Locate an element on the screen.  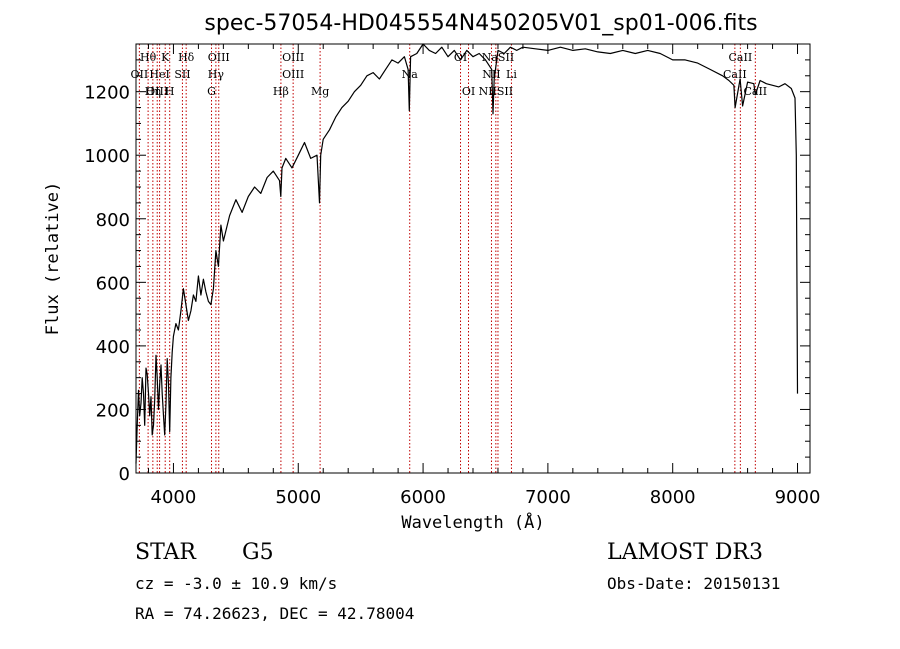
spectral-line-label: SII is located at coordinates (182, 74).